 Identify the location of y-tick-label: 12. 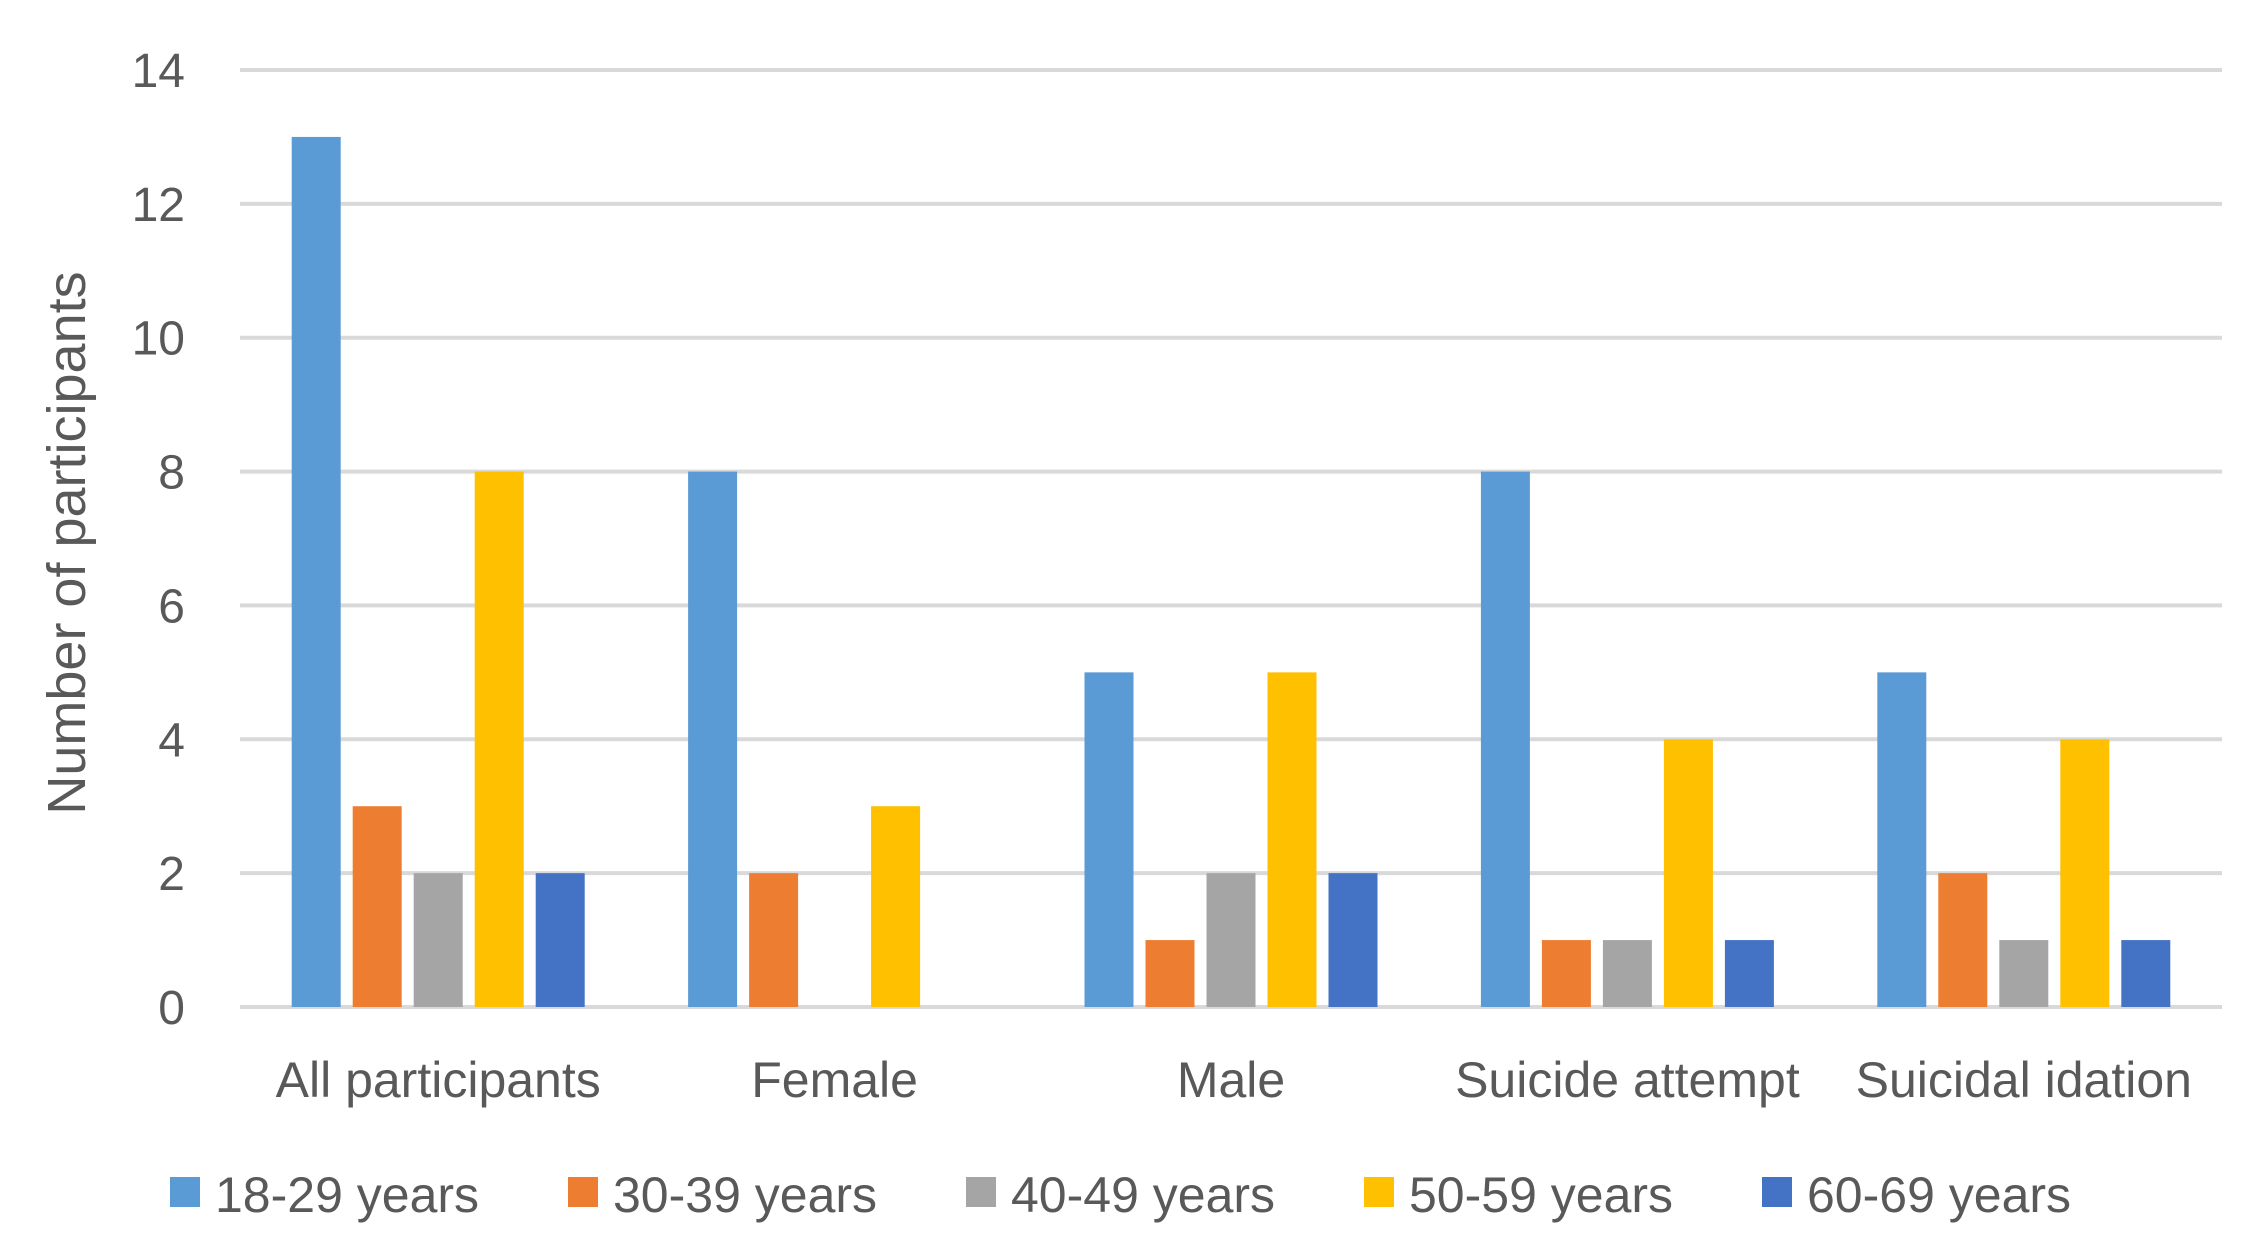
(158, 205).